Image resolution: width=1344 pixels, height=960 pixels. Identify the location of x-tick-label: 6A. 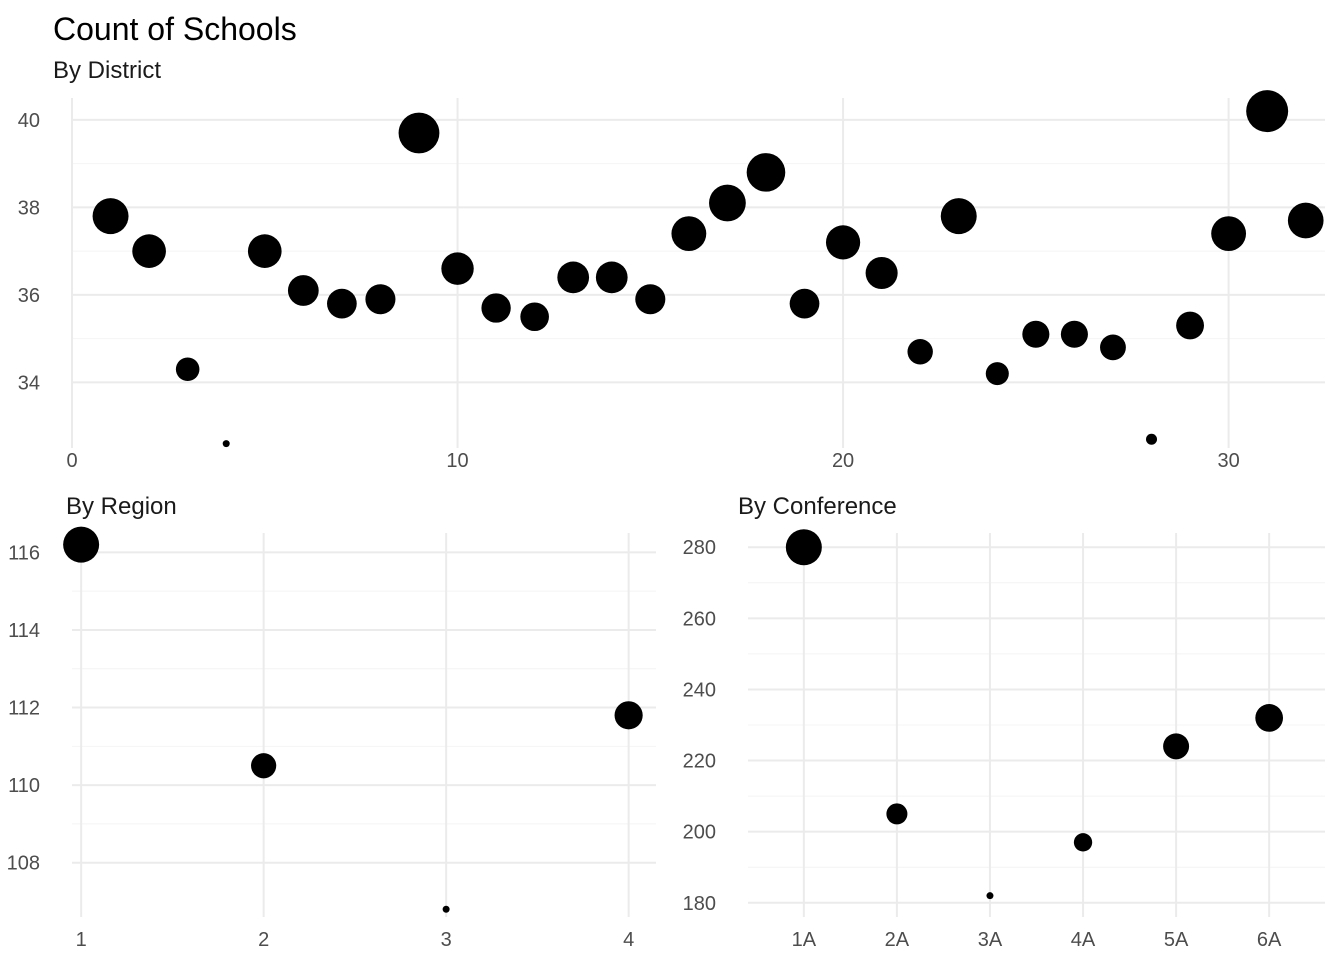
(1269, 940).